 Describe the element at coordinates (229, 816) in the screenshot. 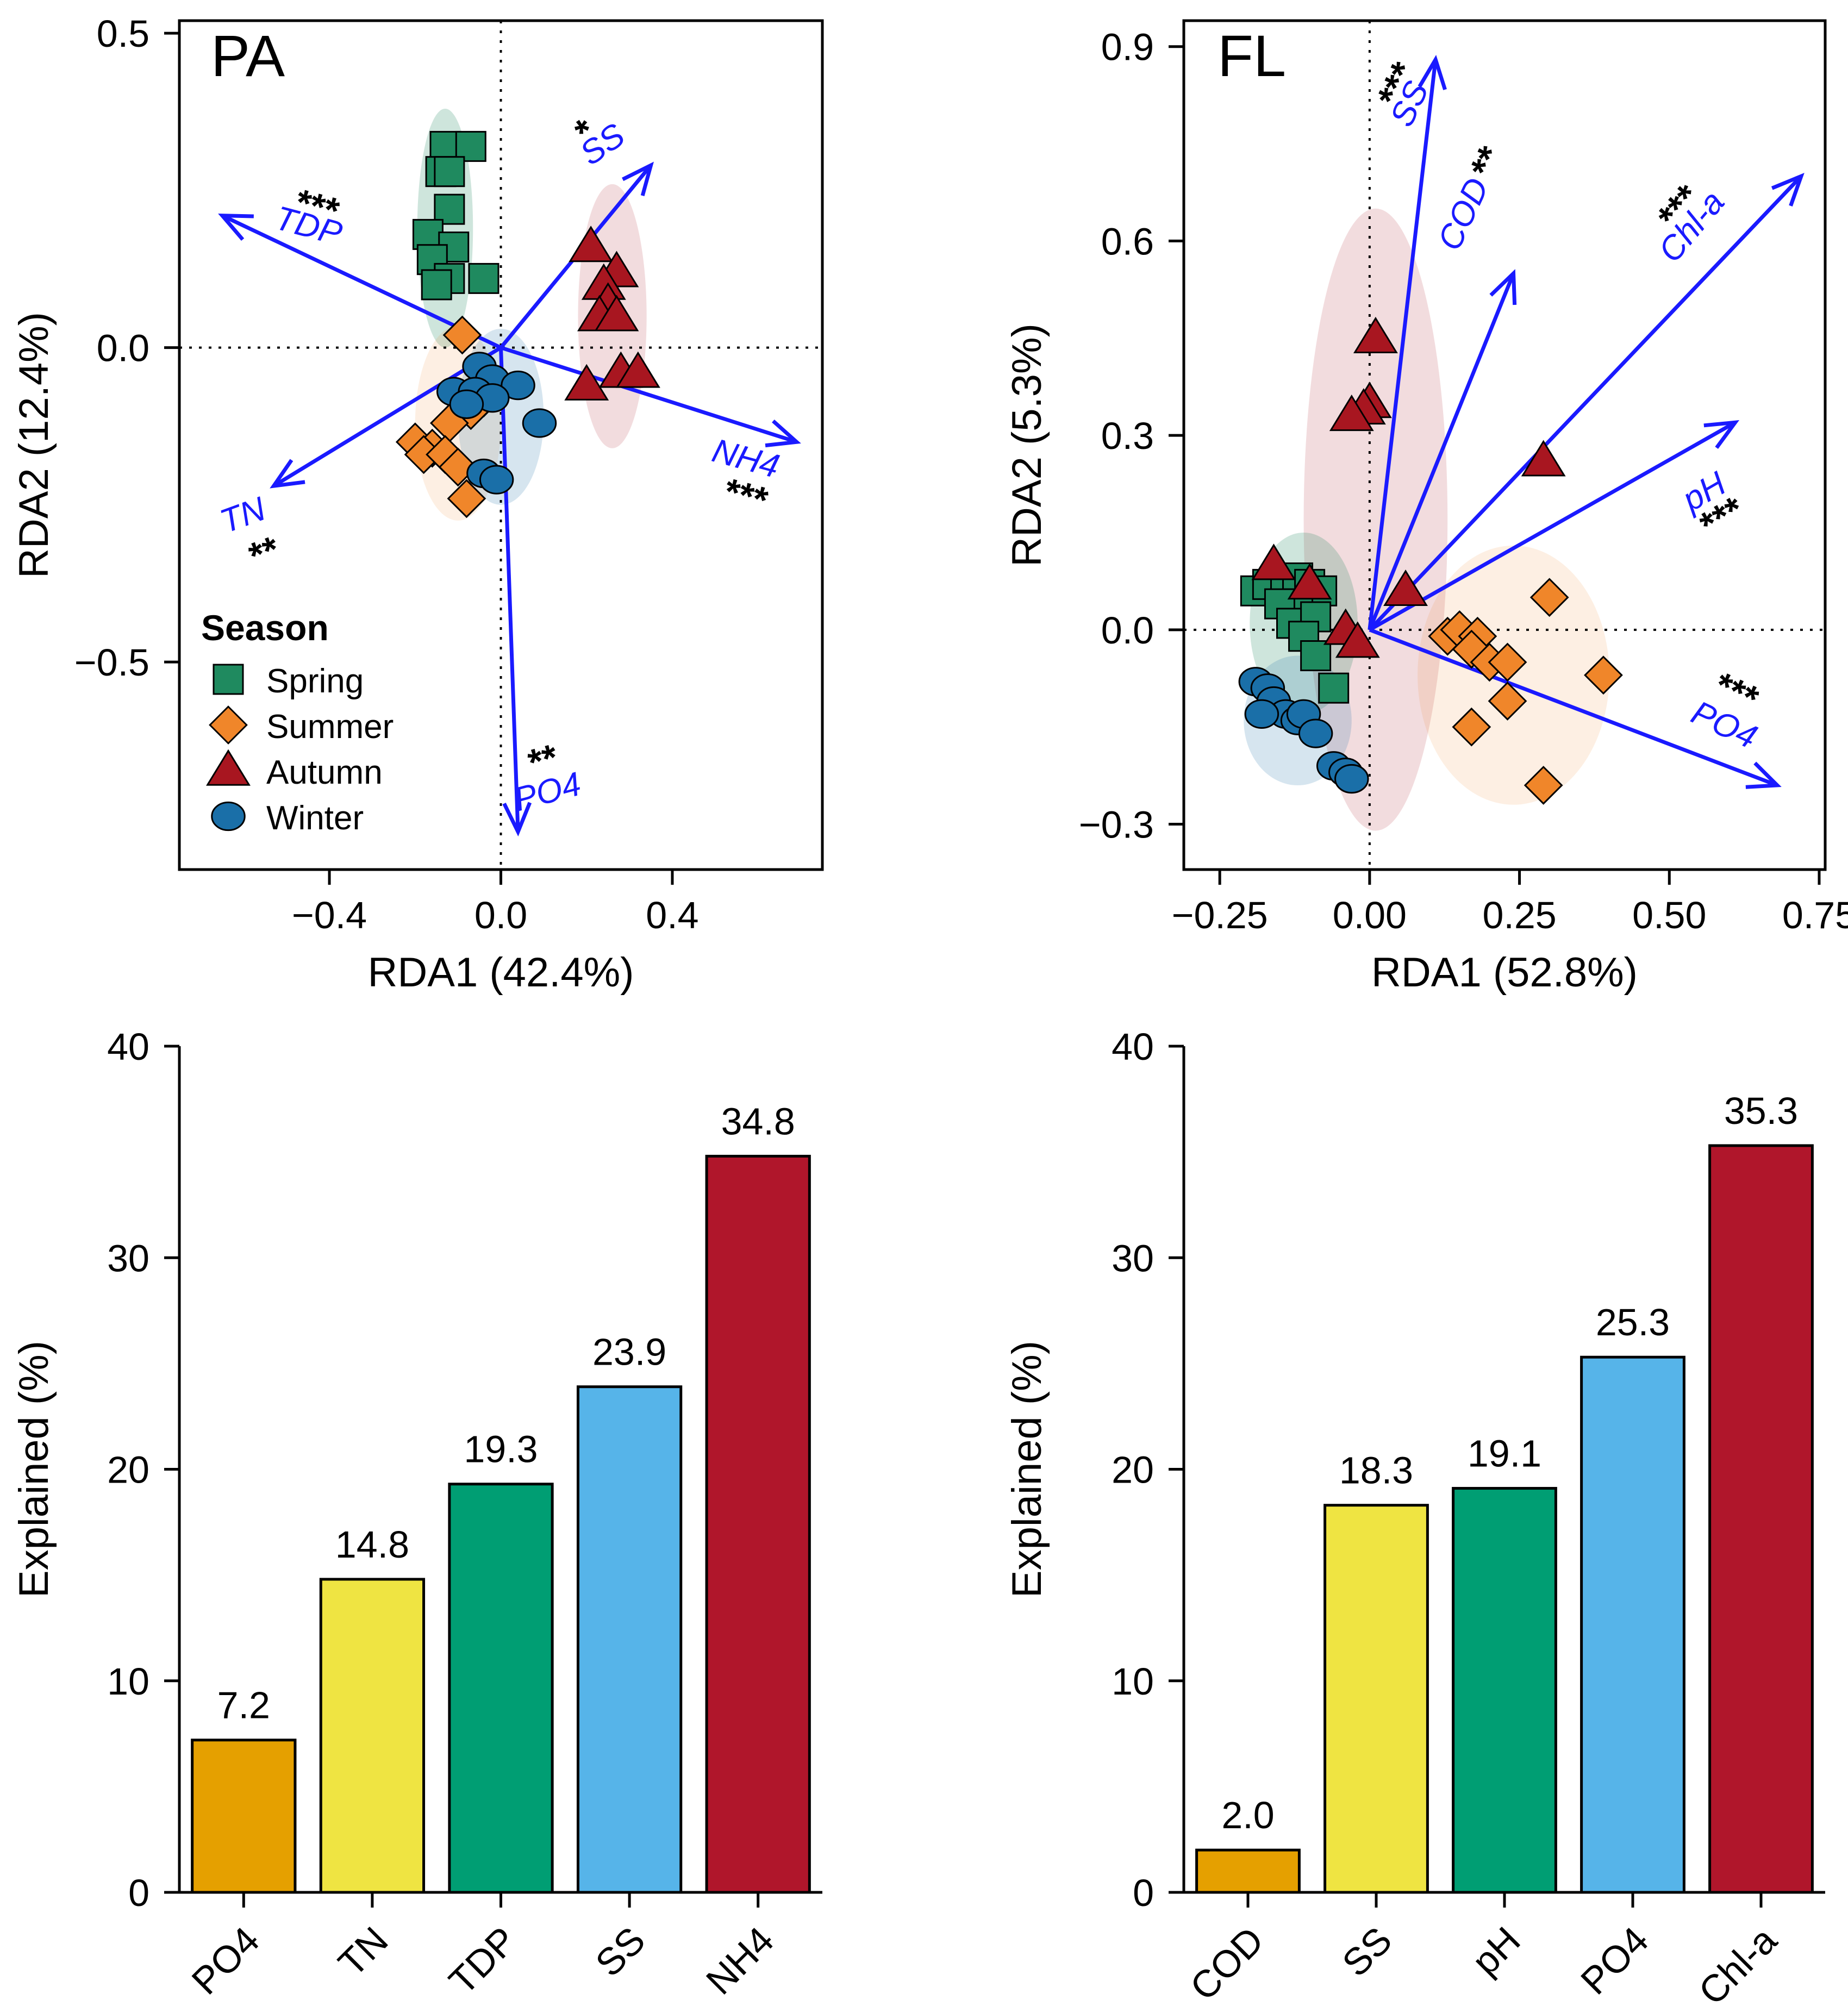

I see `legend-marker-winter` at that location.